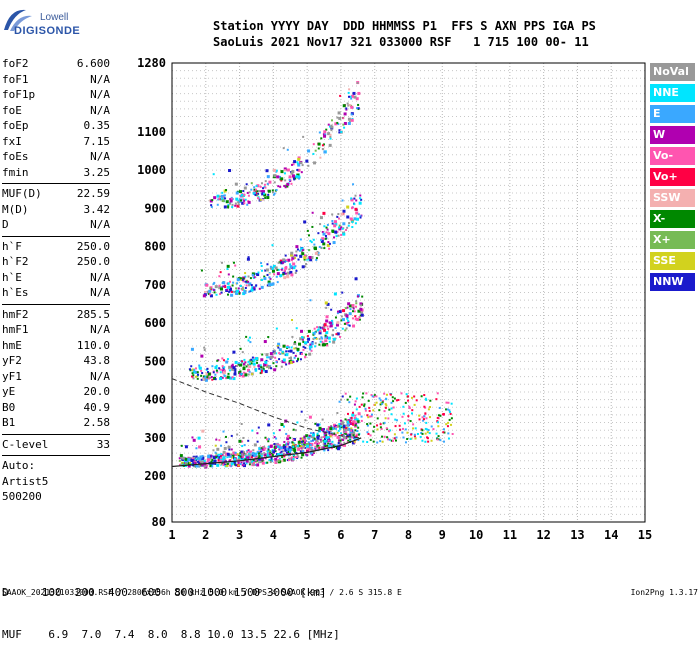 The width and height of the screenshot is (700, 656). Describe the element at coordinates (56, 316) in the screenshot. I see `param-row: hmF2 285.5` at that location.